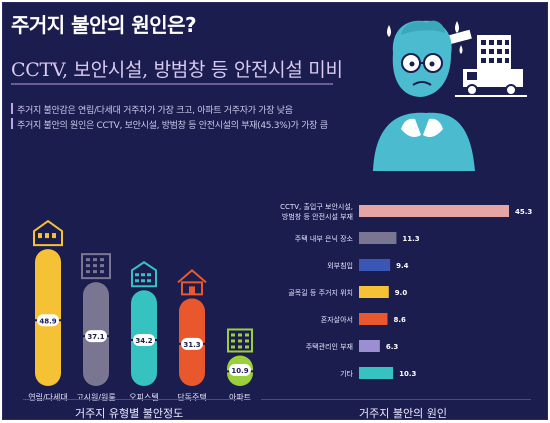 The height and width of the screenshot is (423, 550). I want to click on data-label: 37.1, so click(95, 337).